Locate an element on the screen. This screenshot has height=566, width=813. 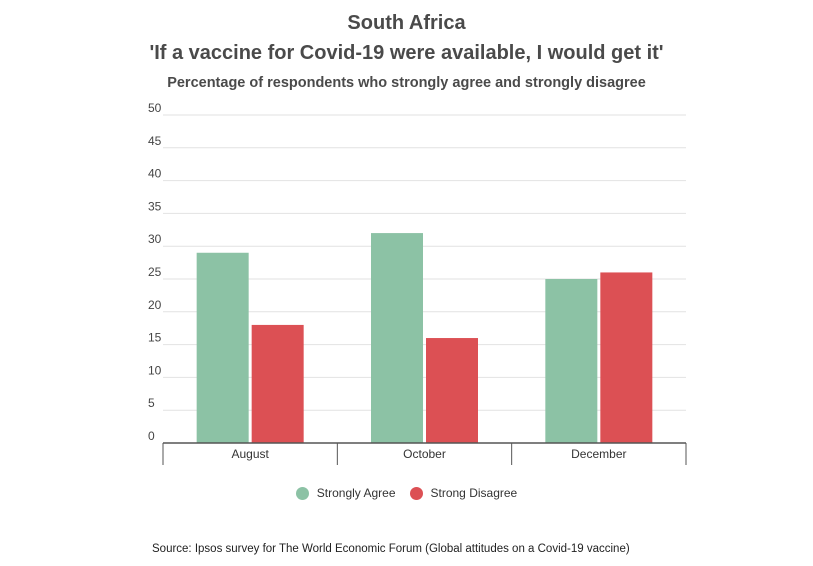
y-tick-label: 40 is located at coordinates (155, 174).